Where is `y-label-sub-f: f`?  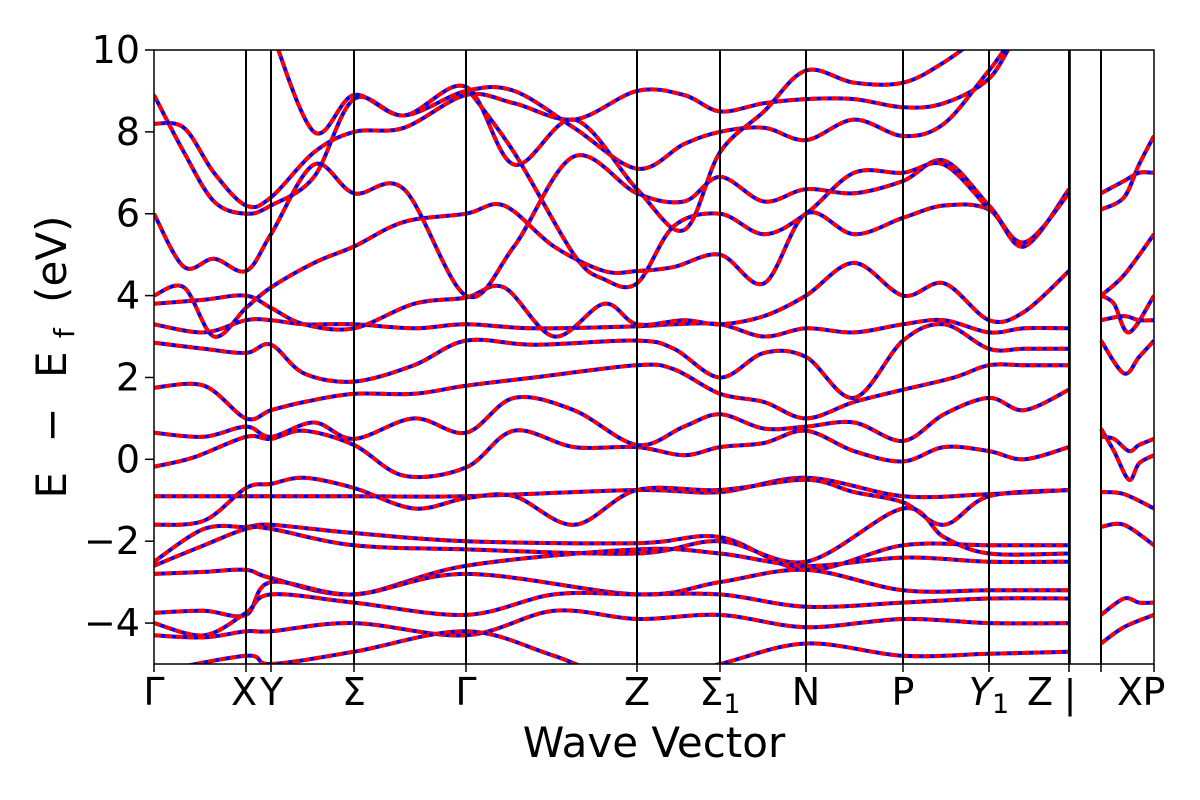 y-label-sub-f: f is located at coordinates (64, 332).